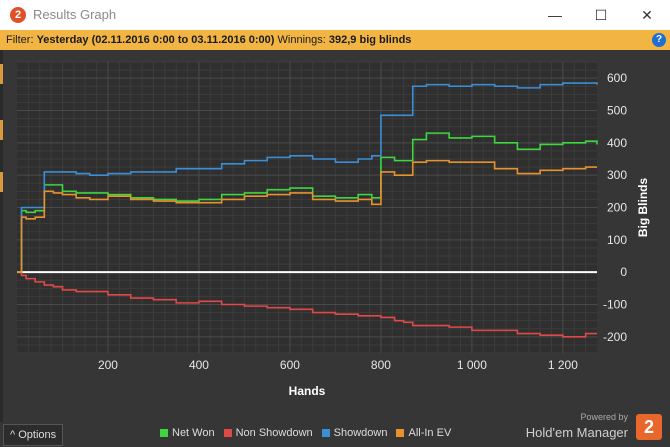 The width and height of the screenshot is (670, 447). What do you see at coordinates (290, 365) in the screenshot?
I see `x-tick-label: 600` at bounding box center [290, 365].